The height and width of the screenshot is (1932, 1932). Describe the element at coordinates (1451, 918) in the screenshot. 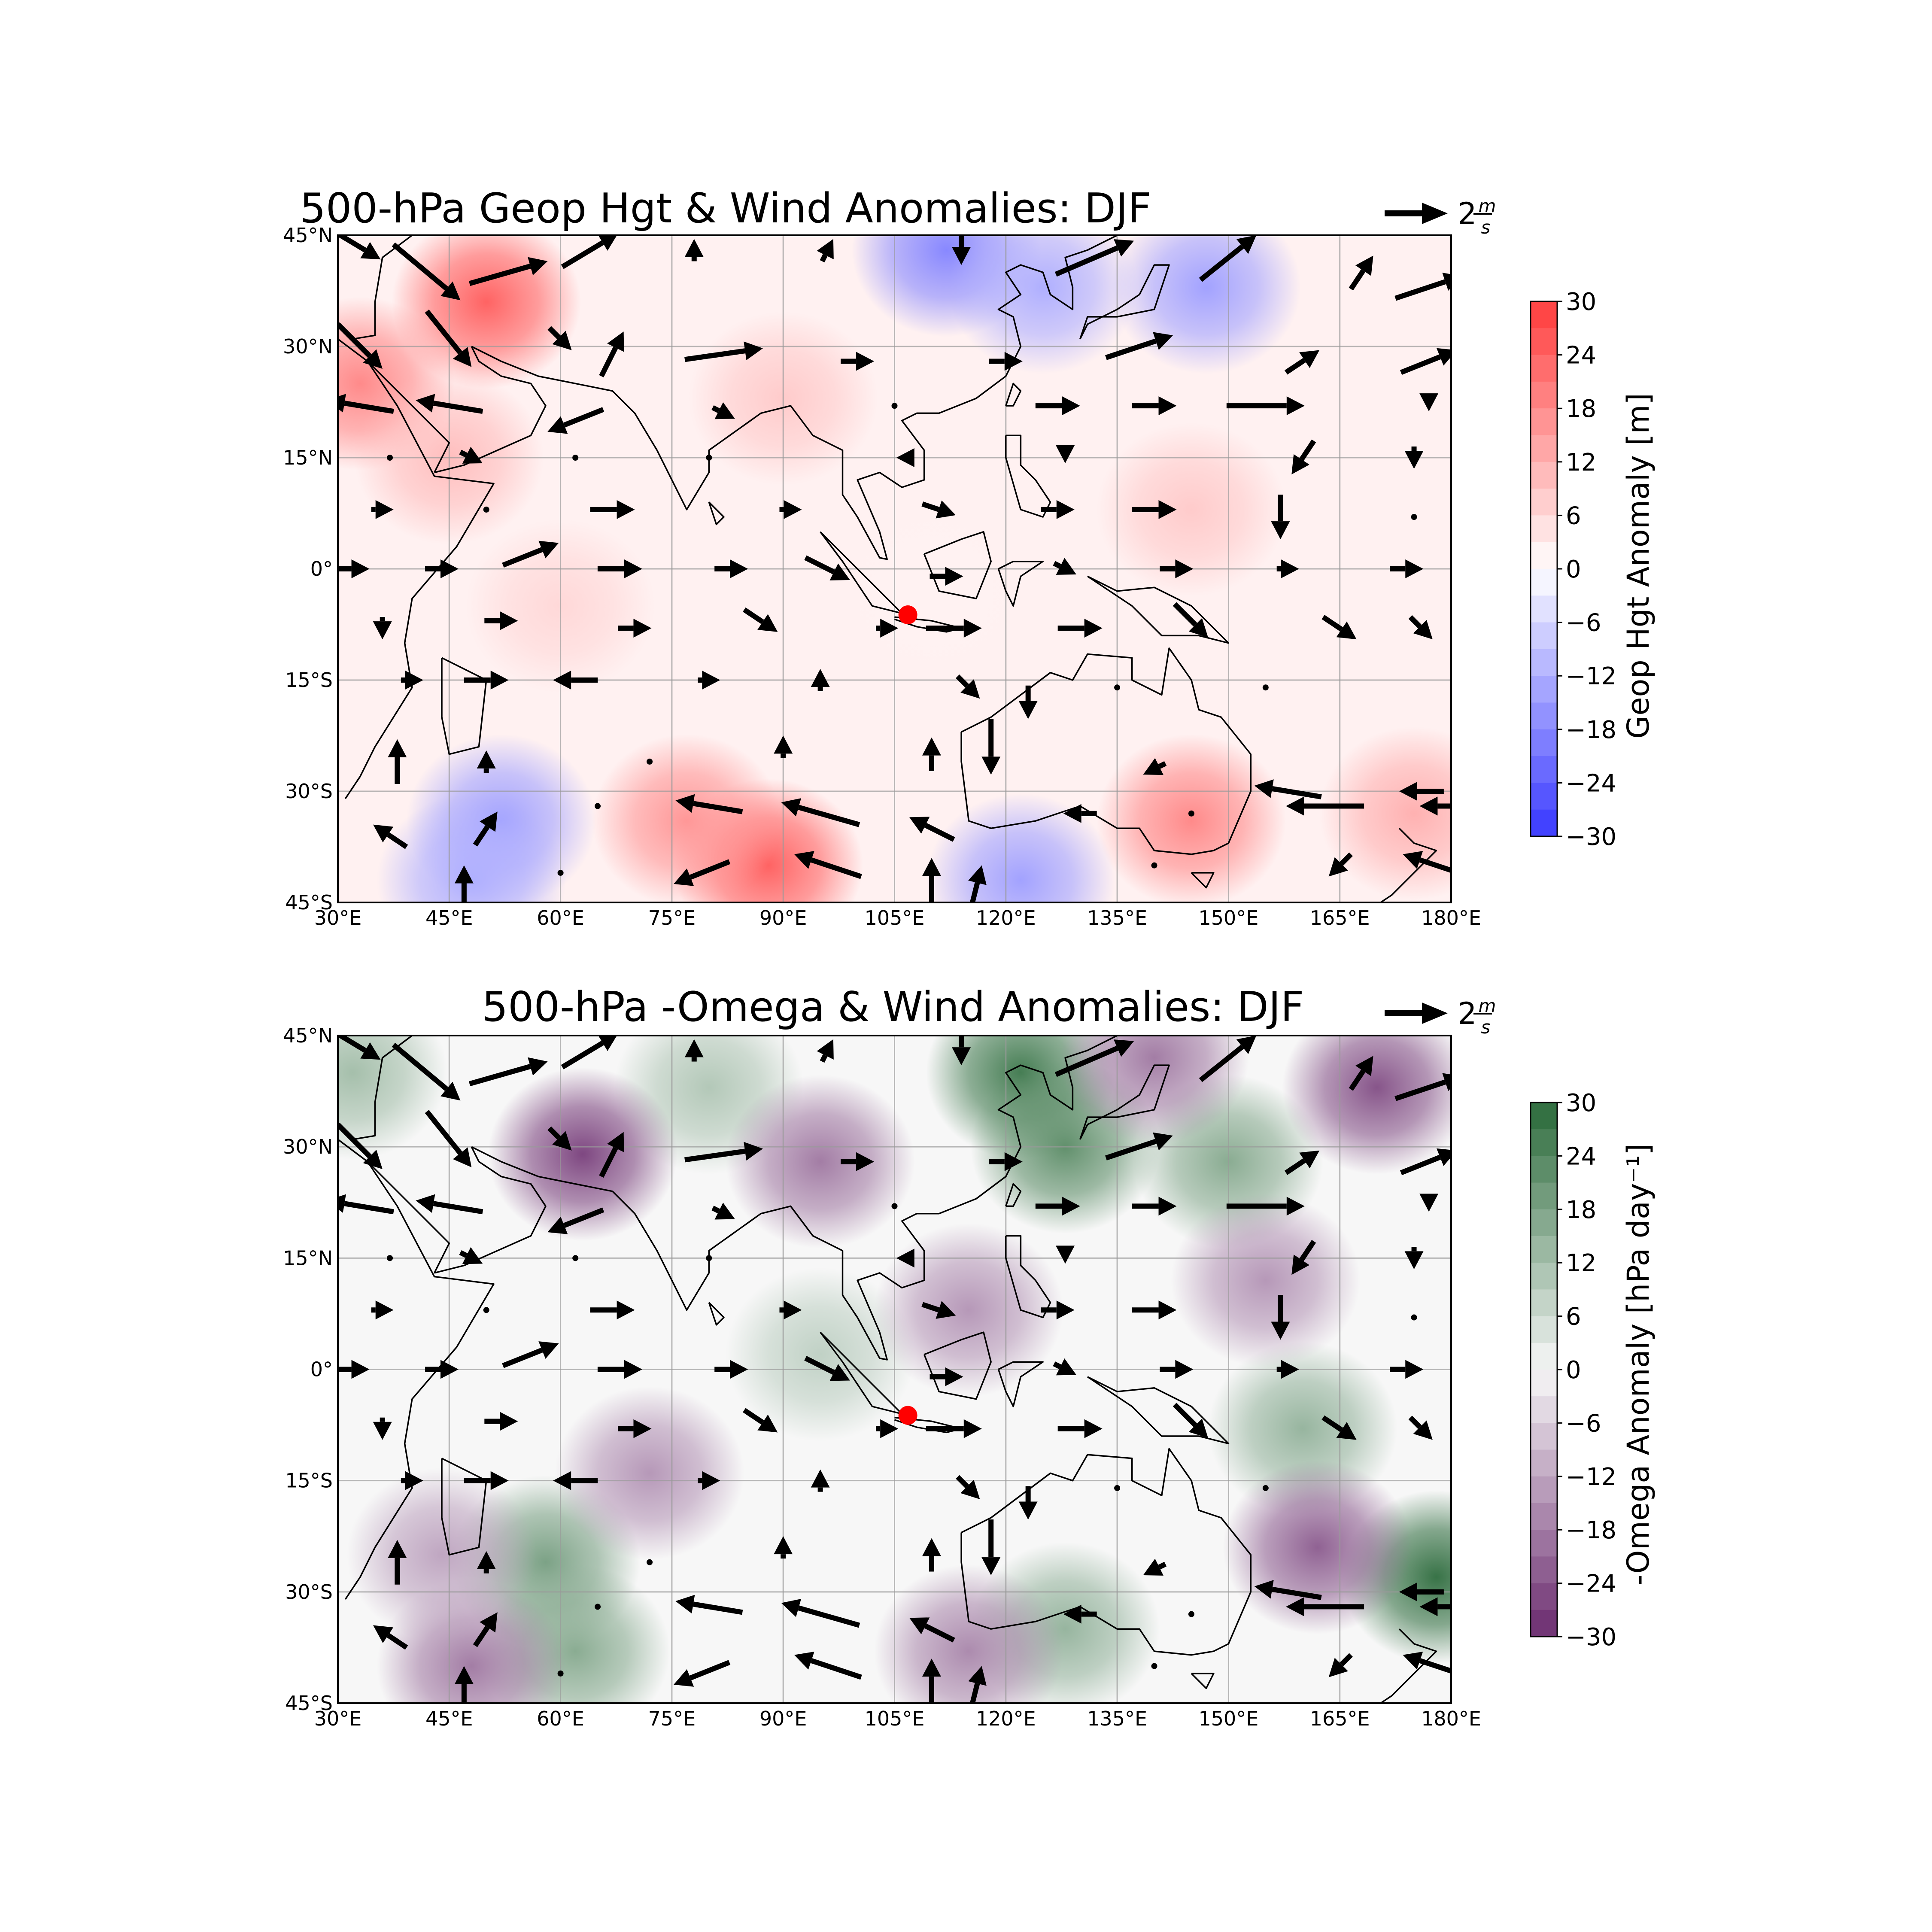

I see `x-tick-label: 180°E` at that location.